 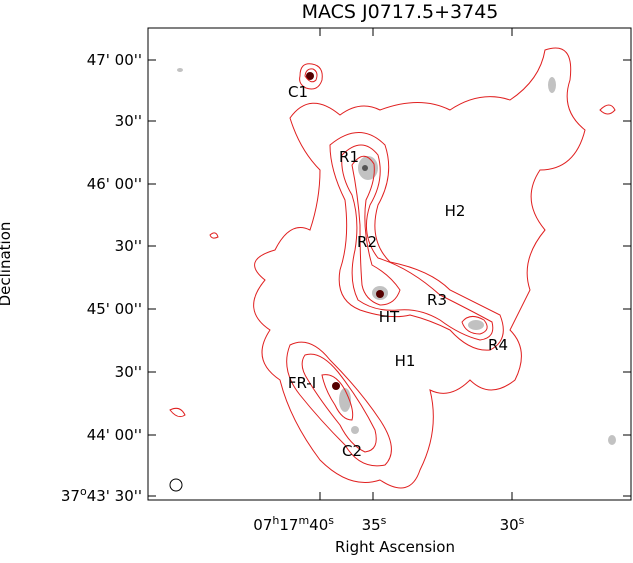 I want to click on annotation: H2, so click(x=455, y=211).